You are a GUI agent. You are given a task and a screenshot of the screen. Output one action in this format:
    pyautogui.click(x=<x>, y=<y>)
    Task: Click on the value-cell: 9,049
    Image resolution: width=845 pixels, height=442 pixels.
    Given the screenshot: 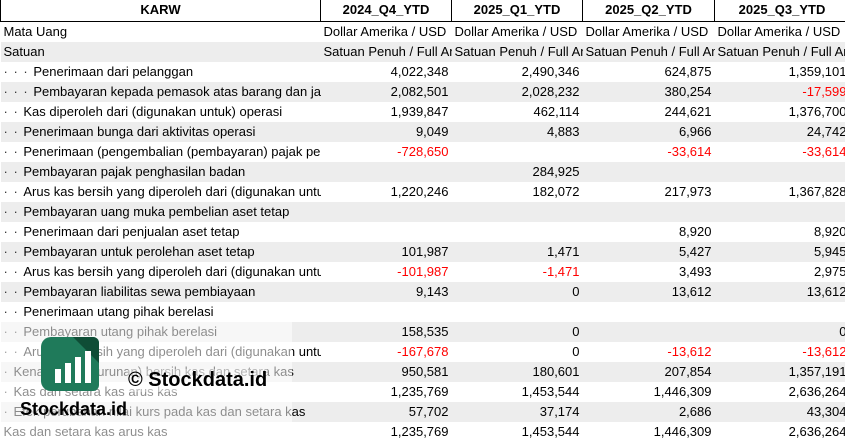 What is the action you would take?
    pyautogui.click(x=386, y=132)
    